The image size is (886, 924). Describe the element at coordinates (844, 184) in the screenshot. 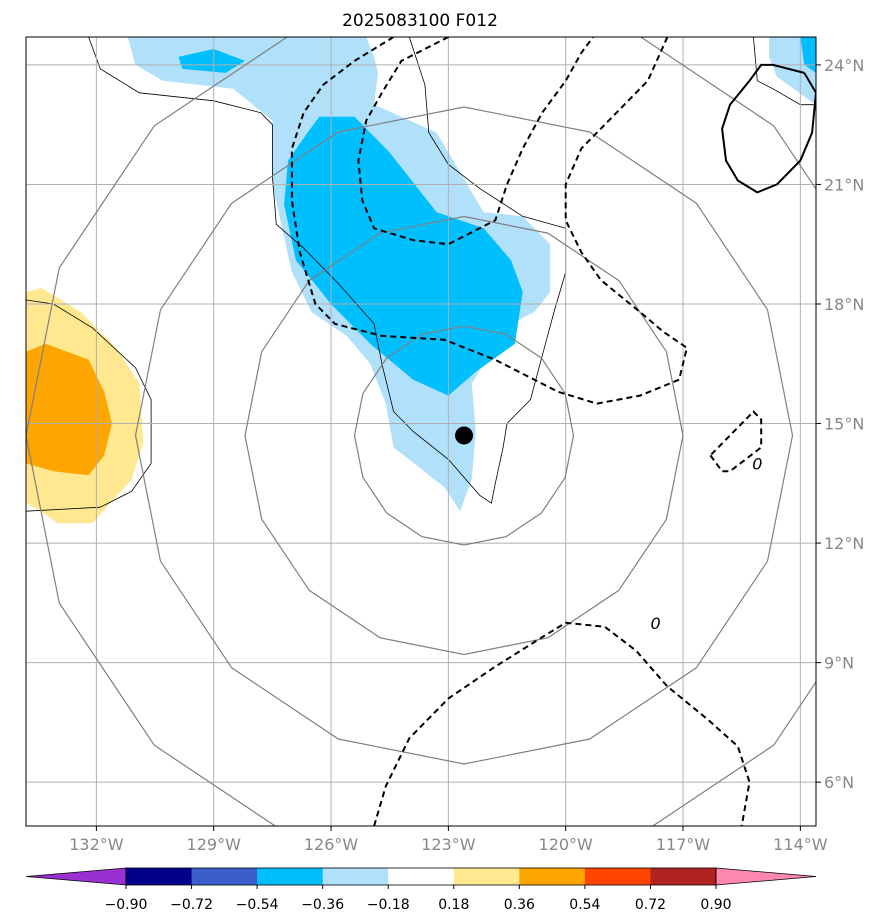

I see `y-tick-label-6: 21°N` at that location.